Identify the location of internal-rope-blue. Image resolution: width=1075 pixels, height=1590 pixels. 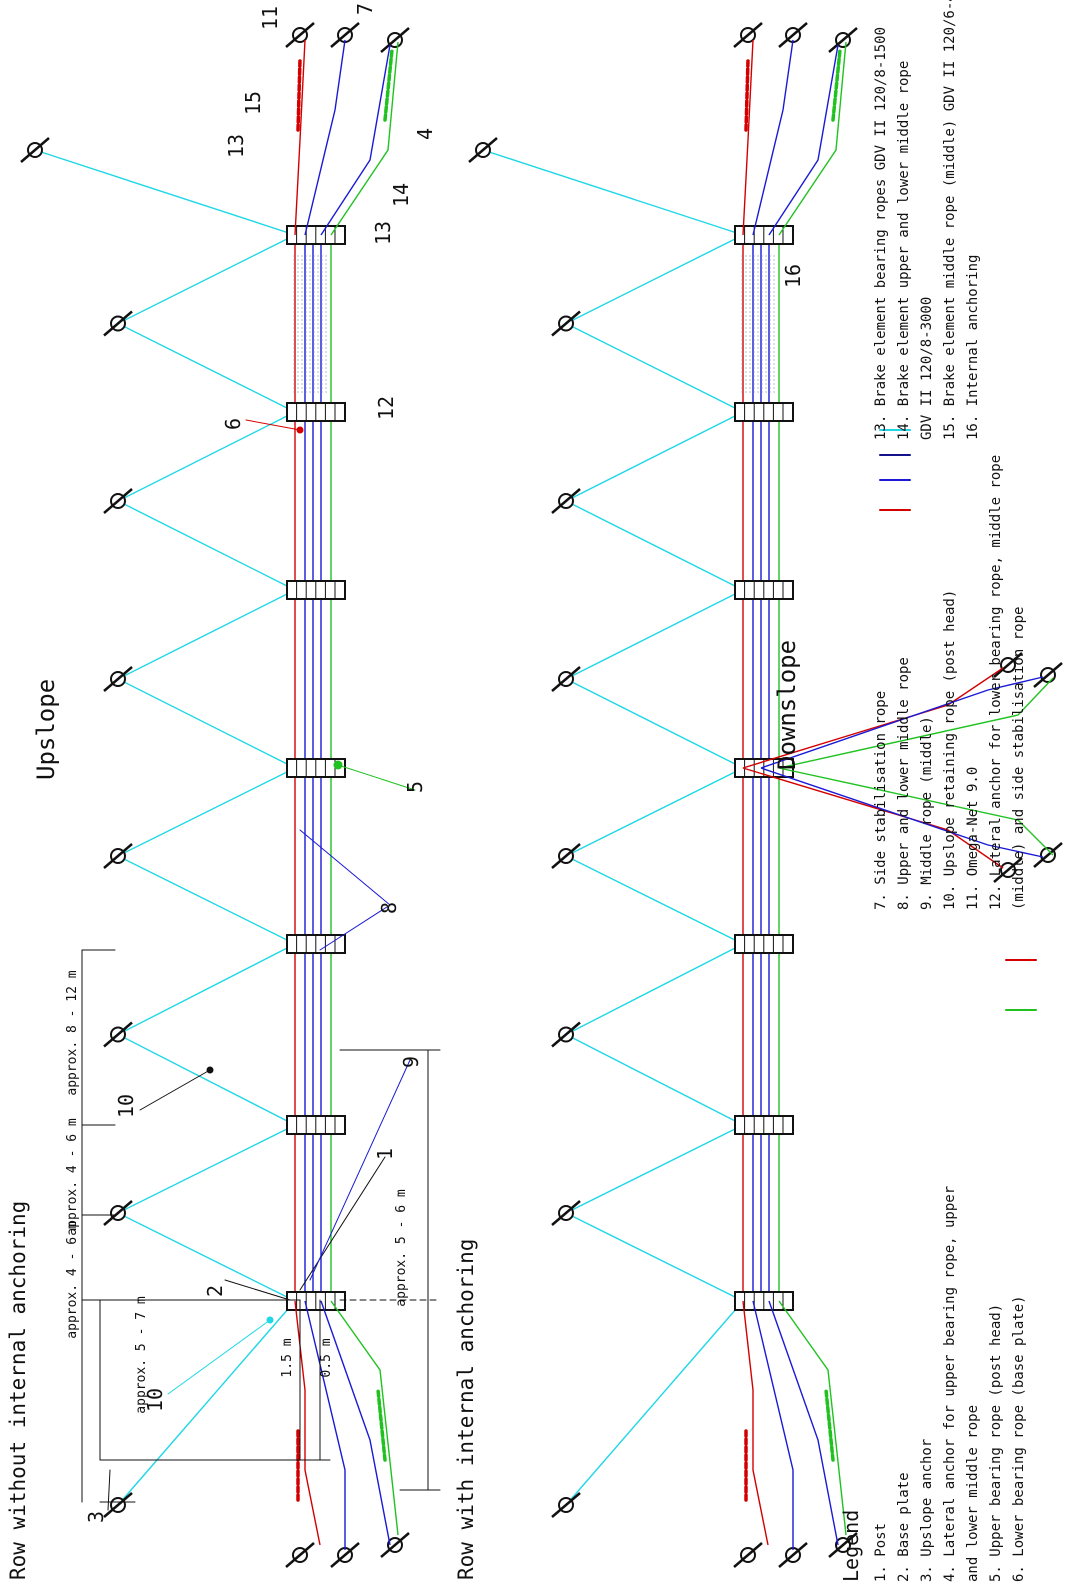
(902, 812).